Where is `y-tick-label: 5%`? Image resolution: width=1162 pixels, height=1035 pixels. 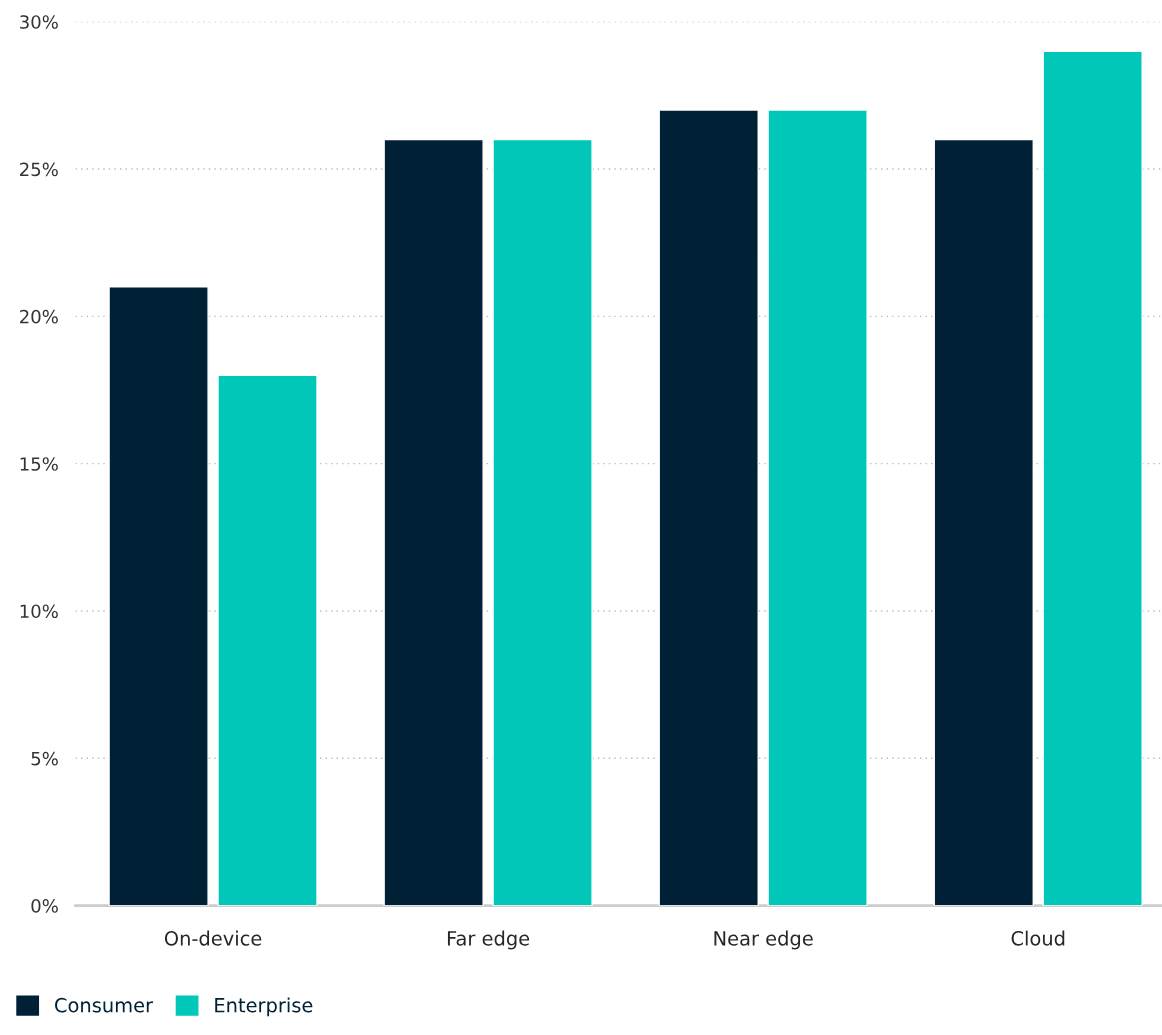 y-tick-label: 5% is located at coordinates (44, 758).